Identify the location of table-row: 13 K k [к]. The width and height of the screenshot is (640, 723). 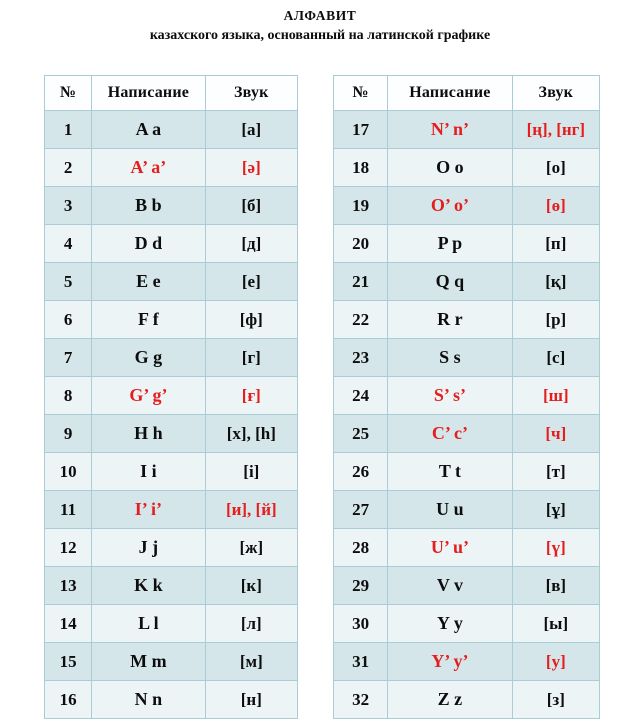
(171, 585).